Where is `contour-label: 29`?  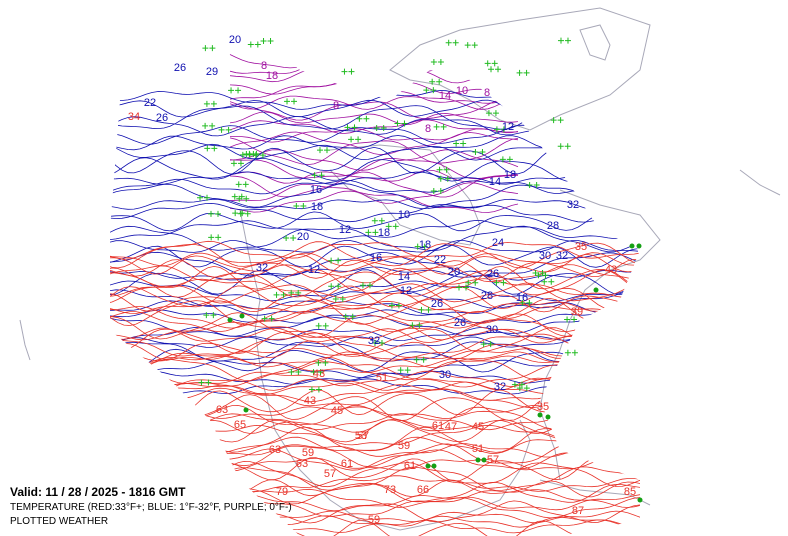 contour-label: 29 is located at coordinates (212, 72).